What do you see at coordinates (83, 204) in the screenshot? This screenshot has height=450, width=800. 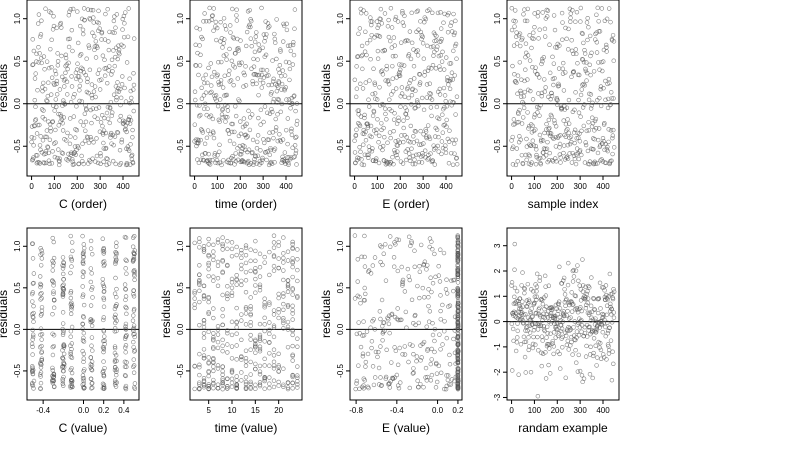 I see `x-axis-label: C (order)` at bounding box center [83, 204].